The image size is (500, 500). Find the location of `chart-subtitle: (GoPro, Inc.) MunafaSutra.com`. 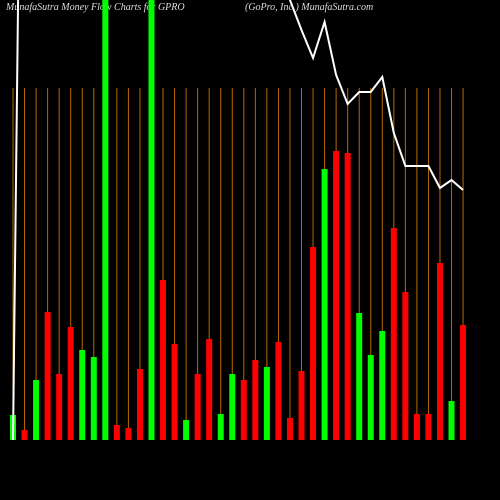

chart-subtitle: (GoPro, Inc.) MunafaSutra.com is located at coordinates (309, 7).